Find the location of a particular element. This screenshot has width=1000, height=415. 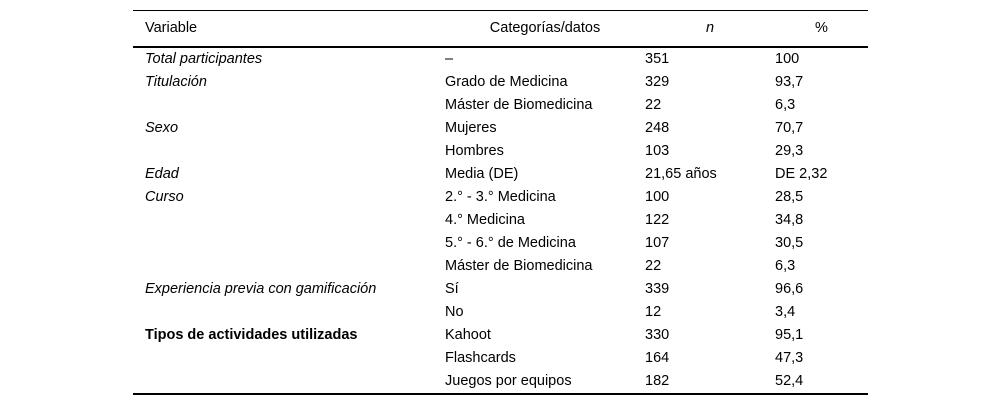

category-cell: Kahoot is located at coordinates (468, 335).